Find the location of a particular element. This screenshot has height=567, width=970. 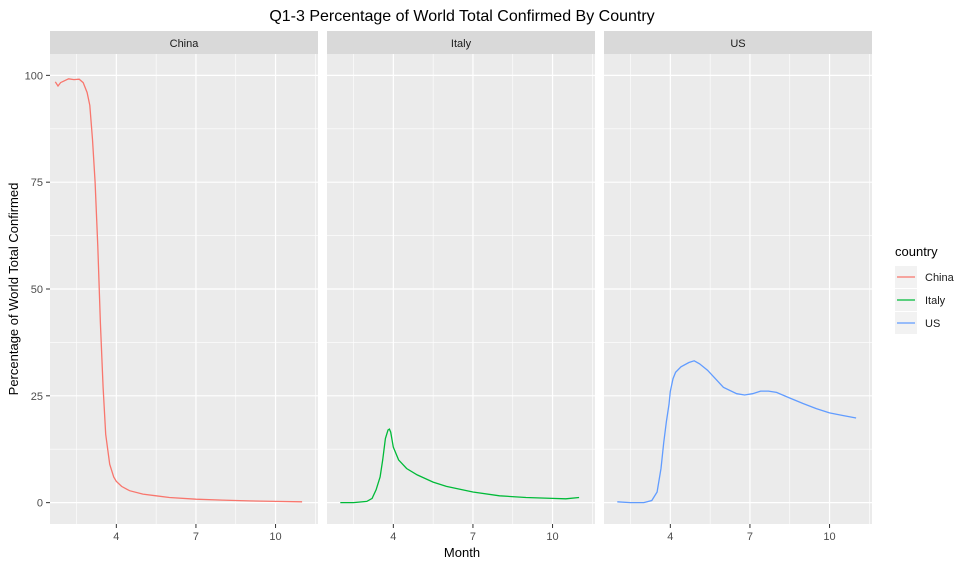

facet-label: US is located at coordinates (737, 44).